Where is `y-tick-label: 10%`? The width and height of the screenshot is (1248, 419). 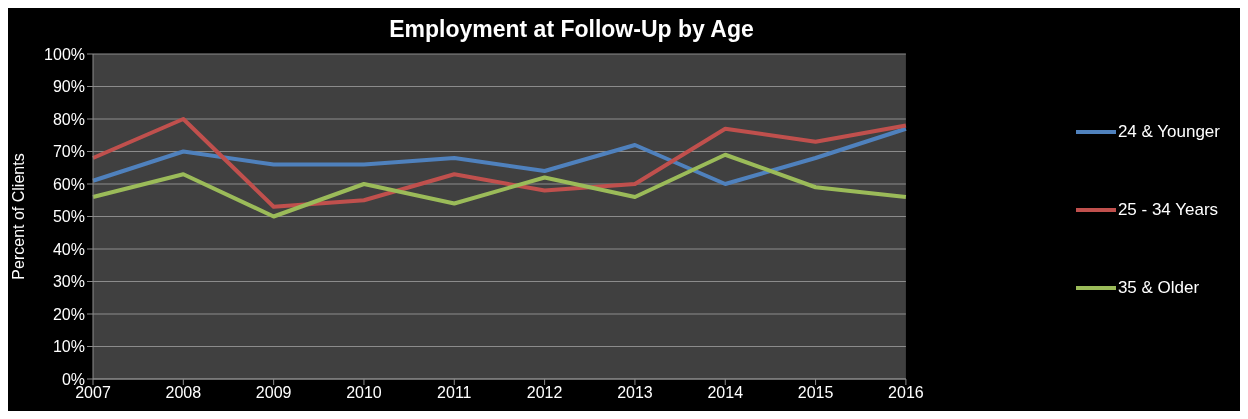
y-tick-label: 10% is located at coordinates (68, 347).